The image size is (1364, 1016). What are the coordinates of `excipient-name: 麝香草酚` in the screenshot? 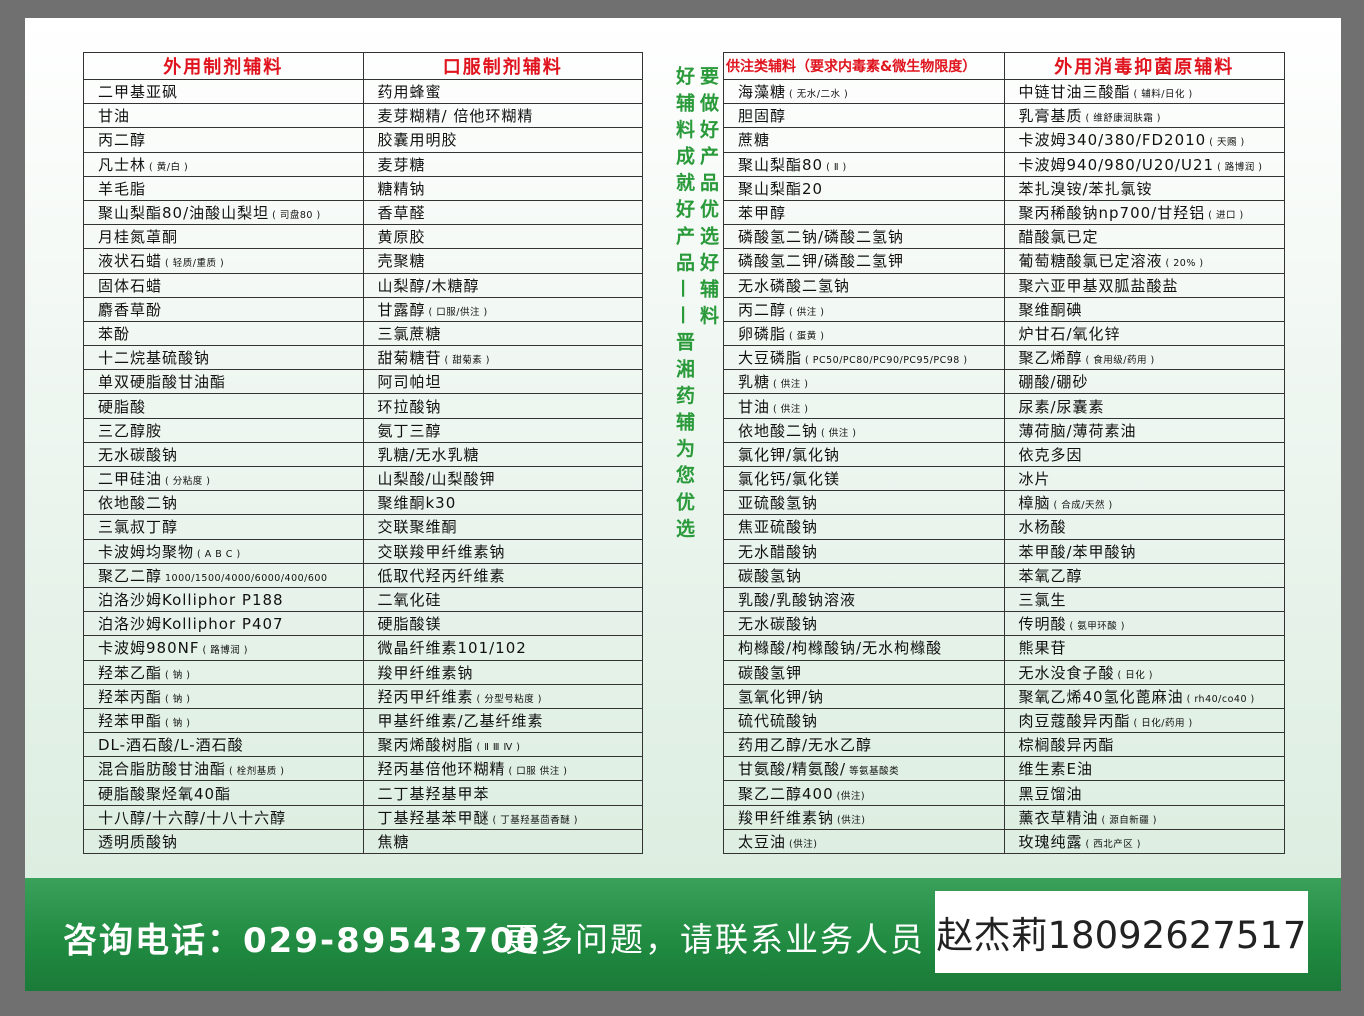 It's located at (130, 309).